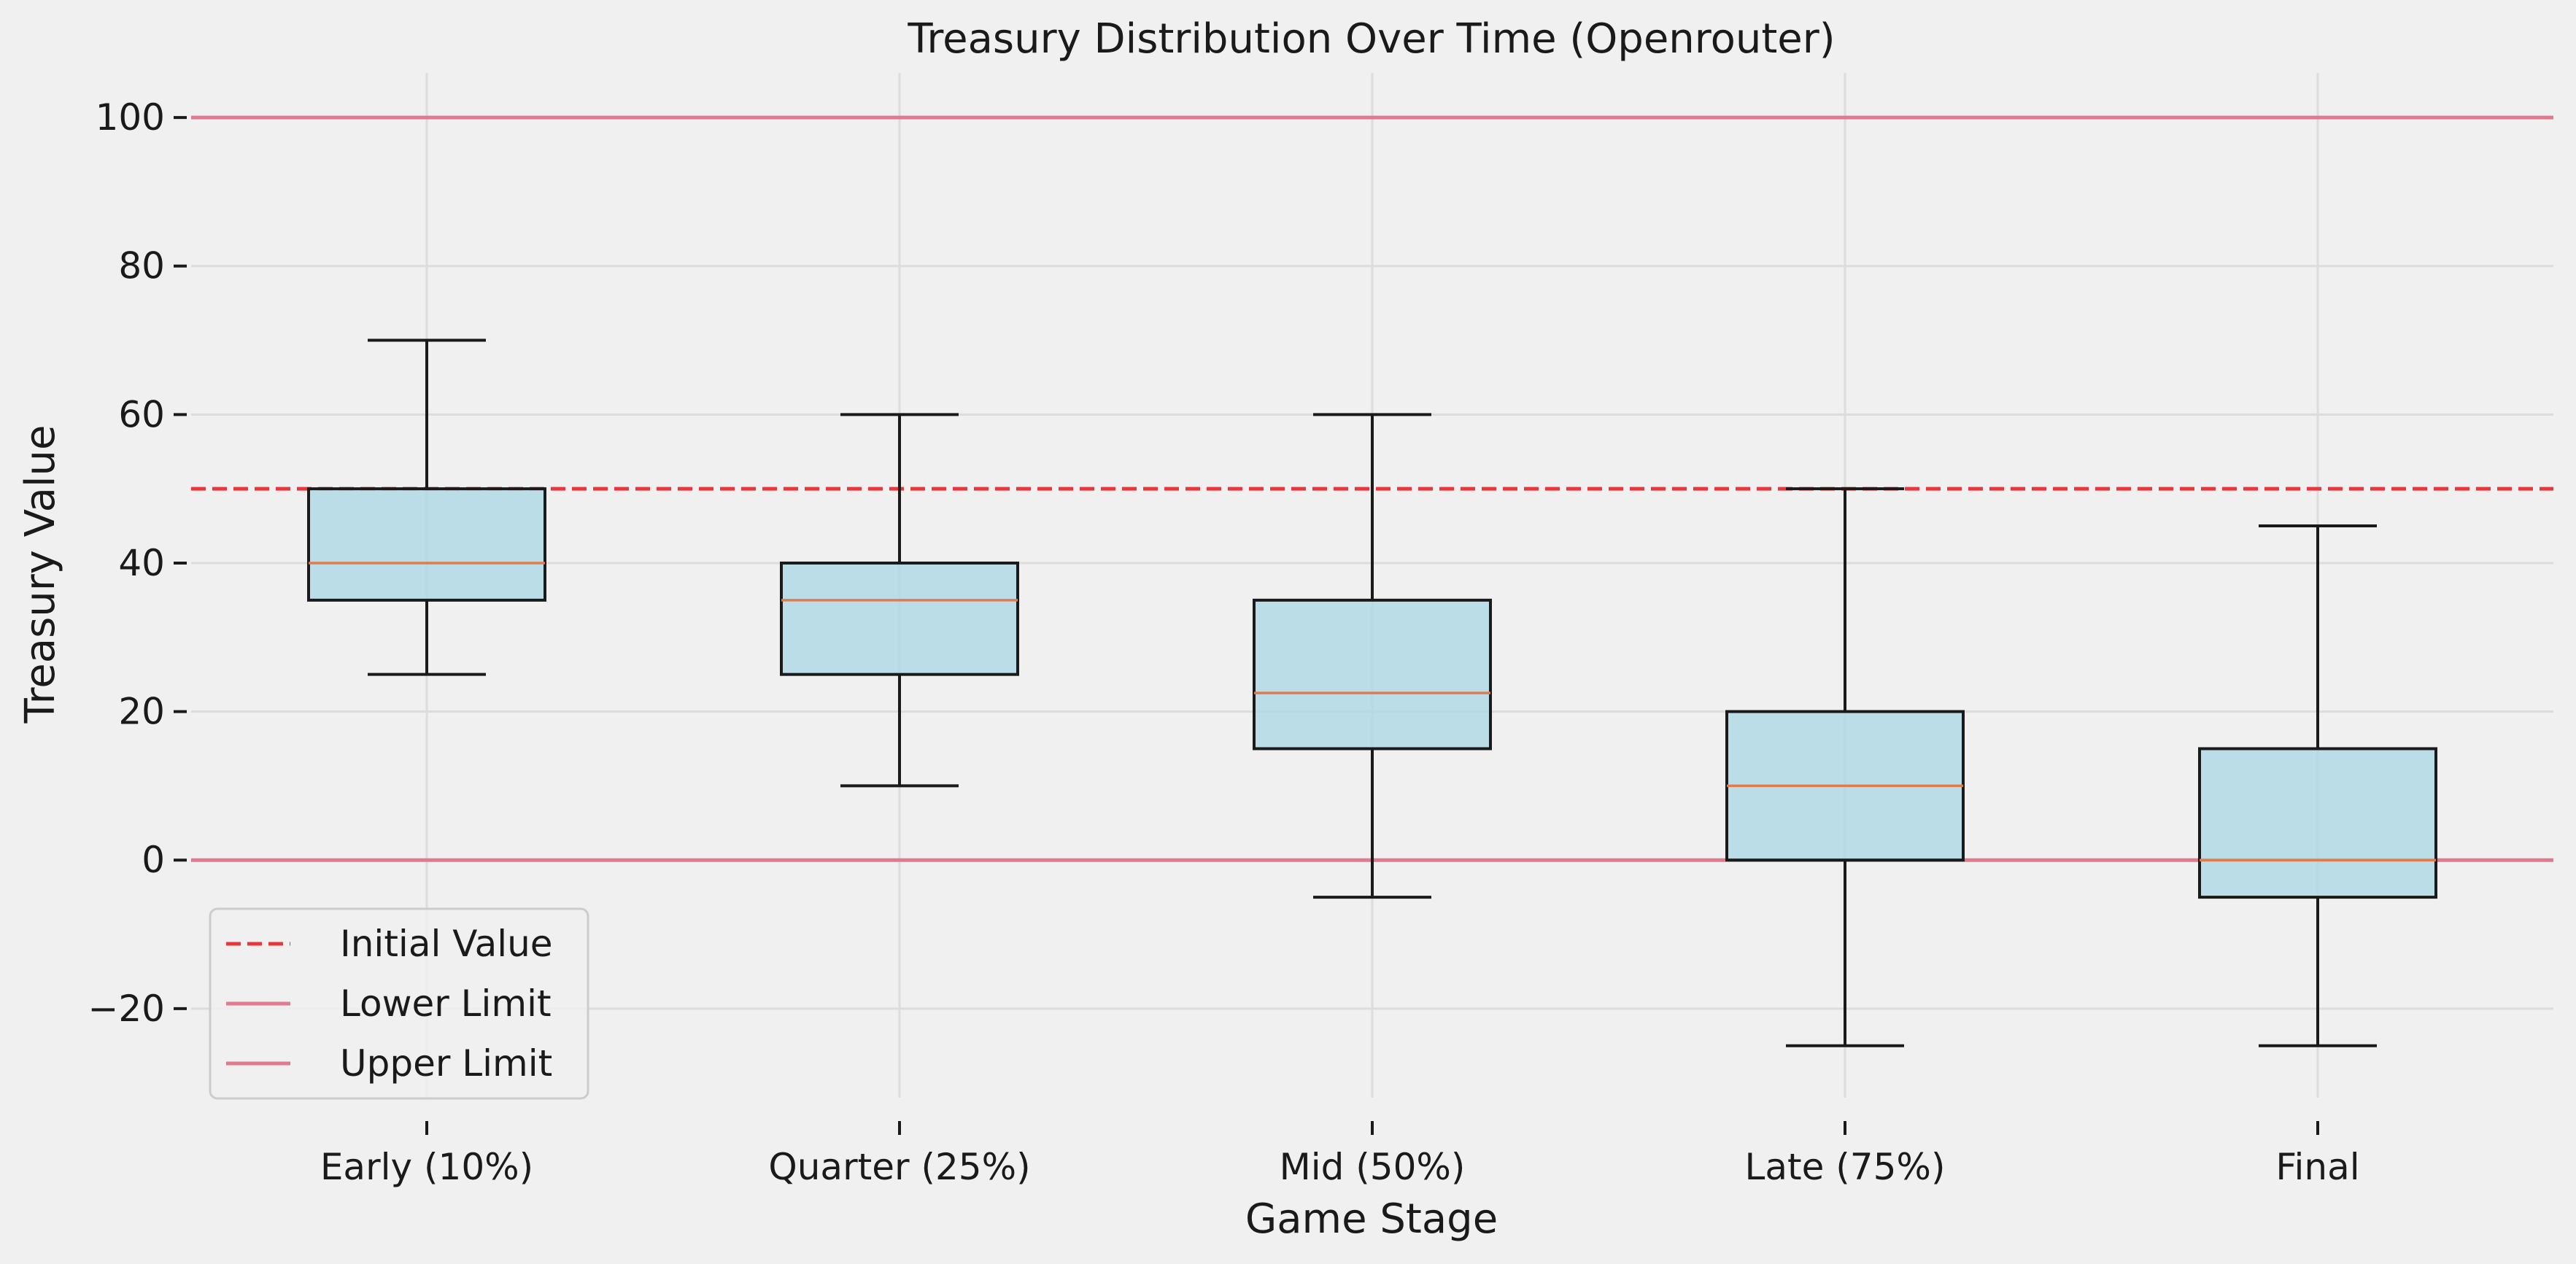 Image resolution: width=2576 pixels, height=1264 pixels. What do you see at coordinates (1371, 1219) in the screenshot?
I see `x-axis-label: Game Stage` at bounding box center [1371, 1219].